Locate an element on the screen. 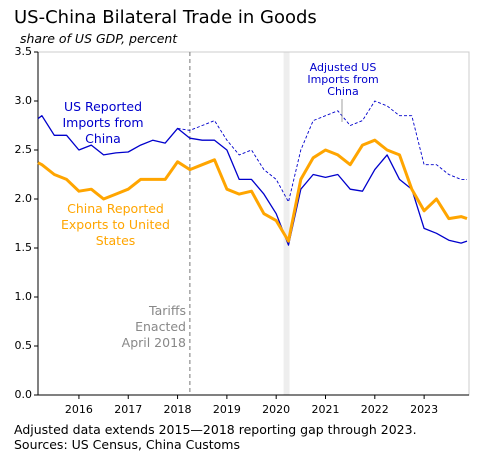 The width and height of the screenshot is (480, 462). y-tick-label: 2.5 is located at coordinates (24, 149).